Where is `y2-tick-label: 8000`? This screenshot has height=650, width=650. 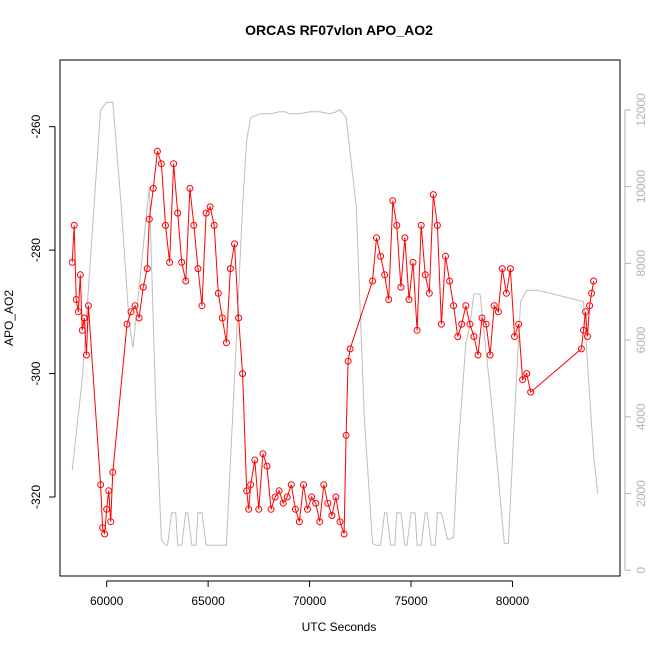
y2-tick-label: 8000 is located at coordinates (641, 263).